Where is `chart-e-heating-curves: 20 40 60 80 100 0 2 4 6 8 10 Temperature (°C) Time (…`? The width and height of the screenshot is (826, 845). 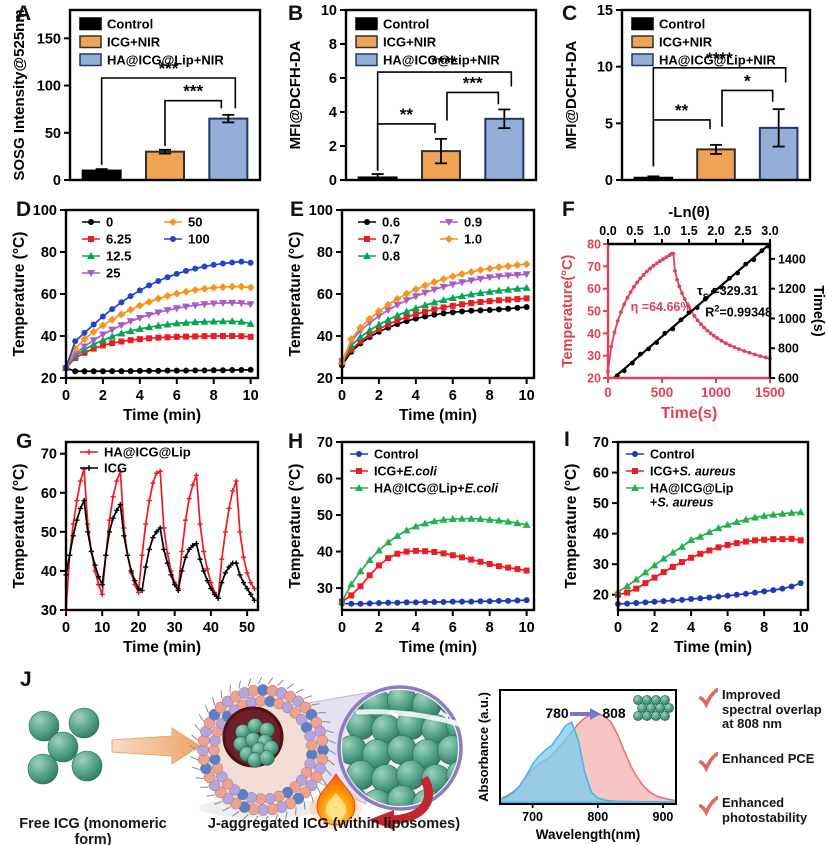 chart-e-heating-curves: 20 40 60 80 100 0 2 4 6 8 10 Temperature (°C) Time (… is located at coordinates (411, 313).